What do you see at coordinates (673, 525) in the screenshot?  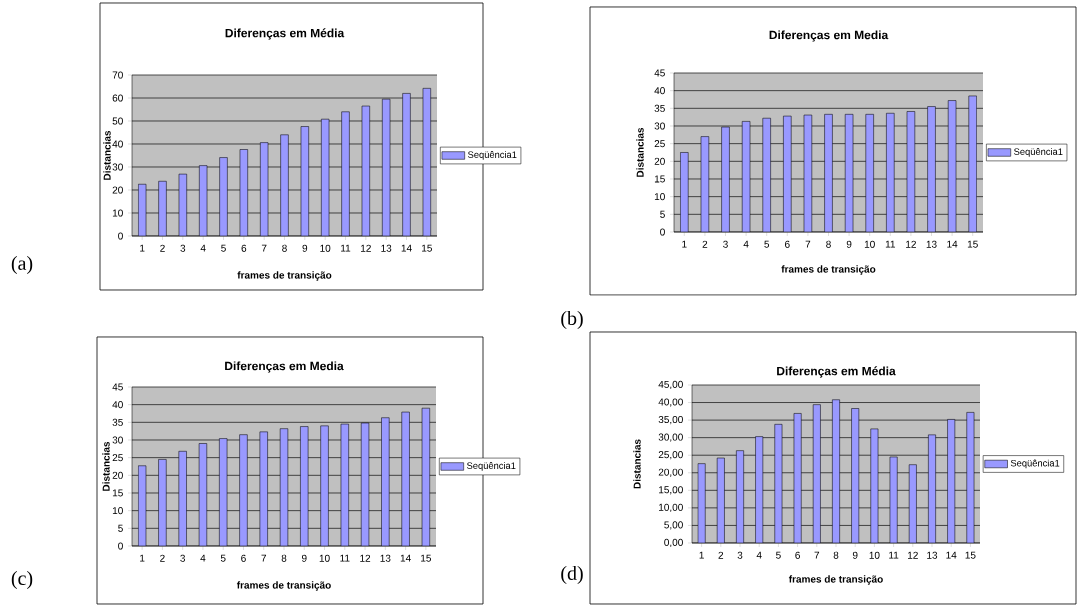 I see `y-tick-label: 5,00` at bounding box center [673, 525].